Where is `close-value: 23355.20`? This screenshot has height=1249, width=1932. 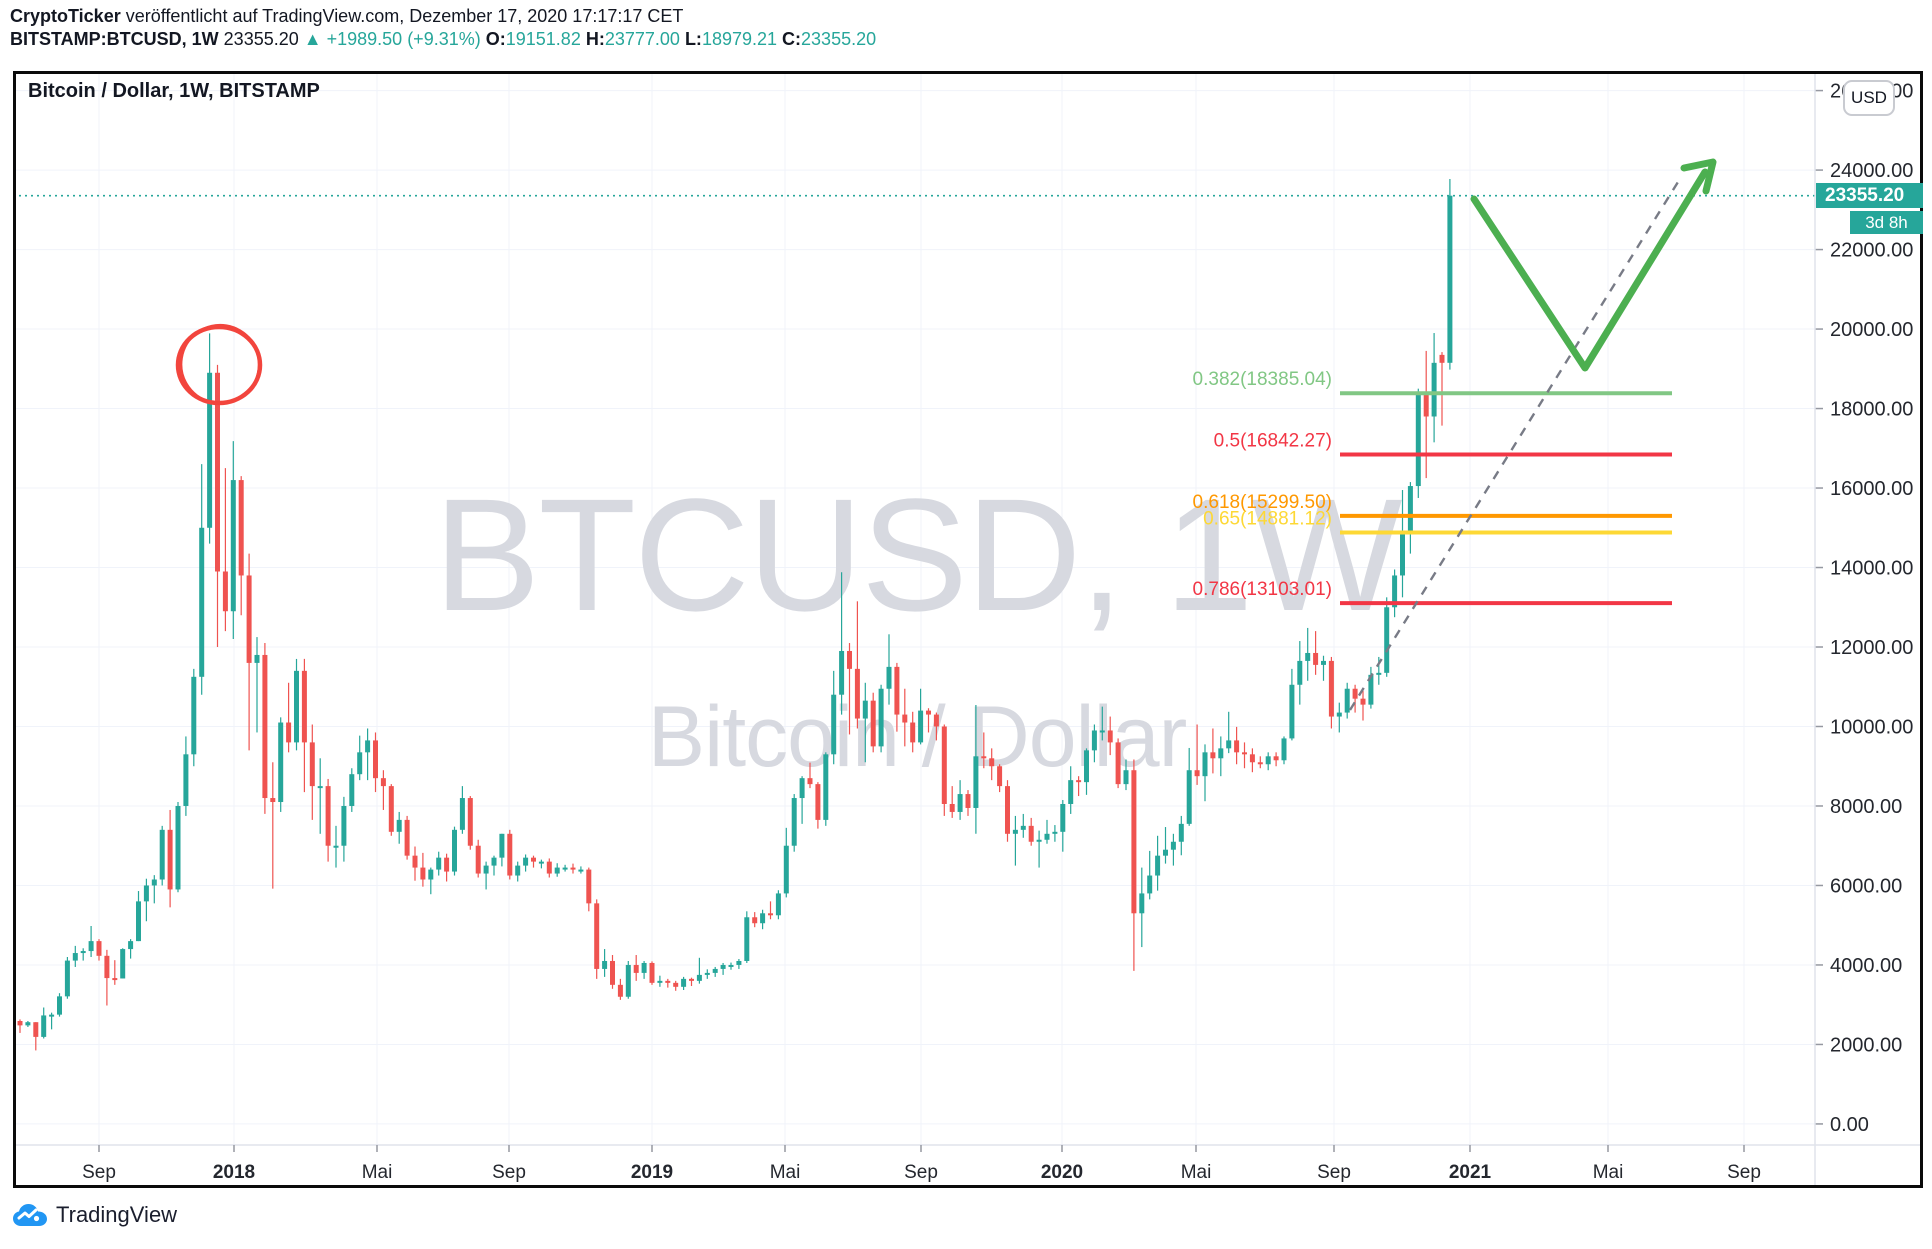
close-value: 23355.20 is located at coordinates (839, 39).